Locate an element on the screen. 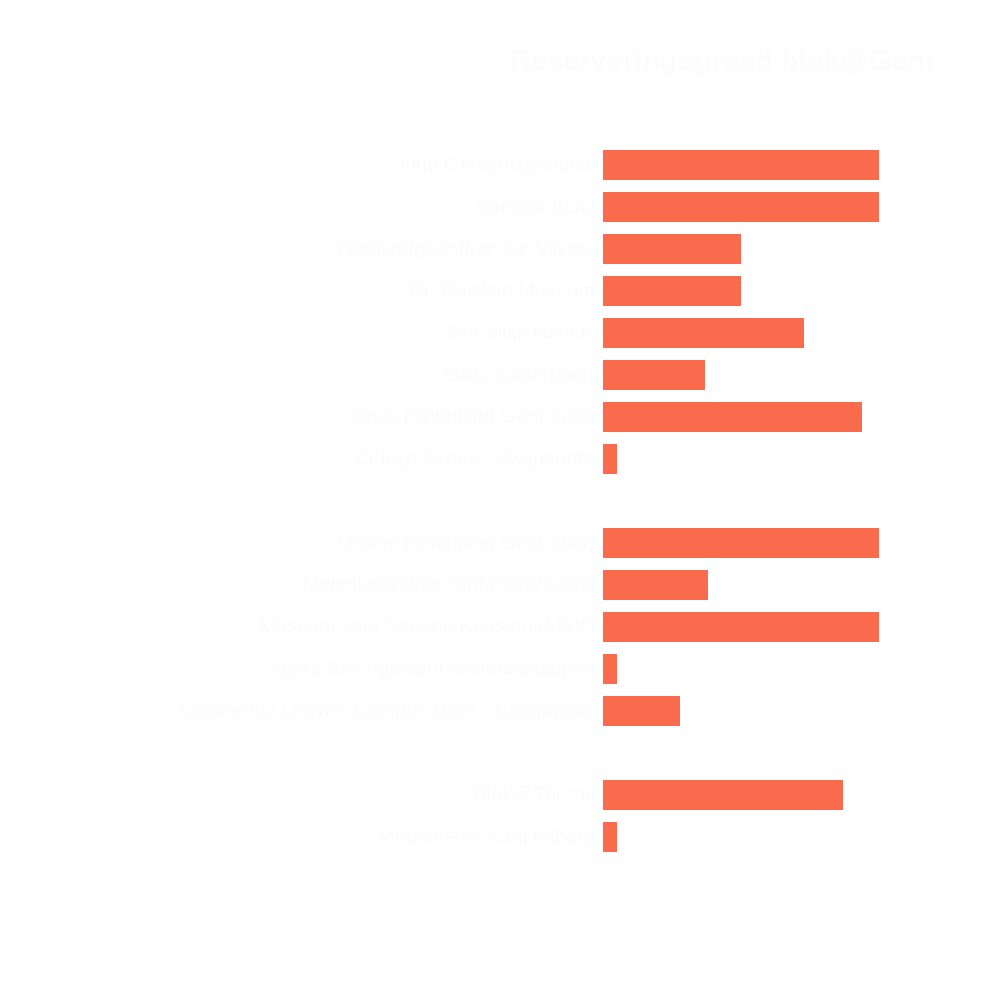 The image size is (1000, 1000). chart-row: Agora Bio-ingenieurswetenschappen is located at coordinates (500, 669).